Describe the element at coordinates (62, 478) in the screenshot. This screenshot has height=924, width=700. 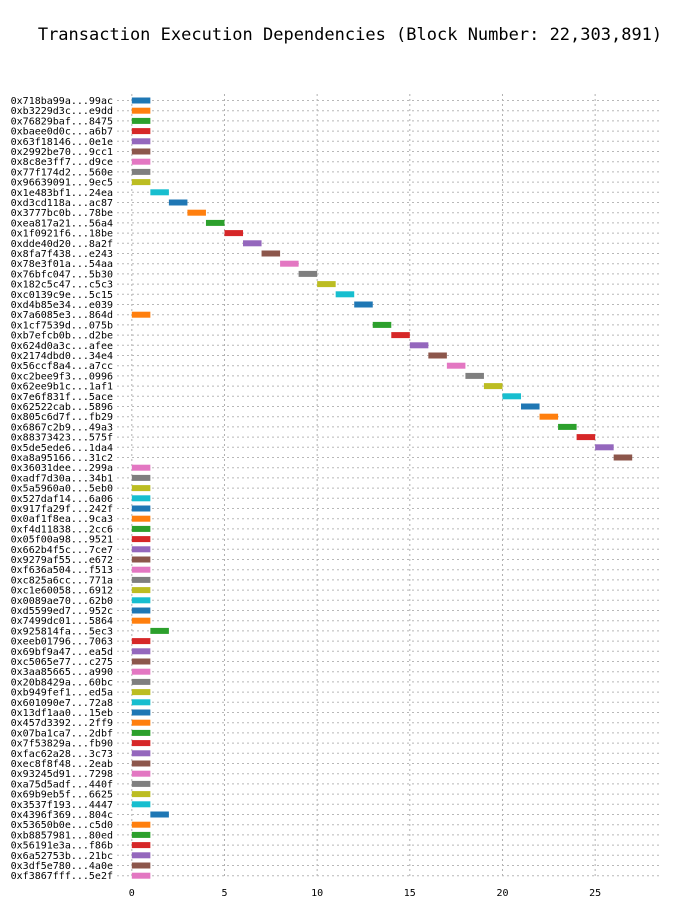
I see `y-tick-label: 0xadf7d30a...34b1` at that location.